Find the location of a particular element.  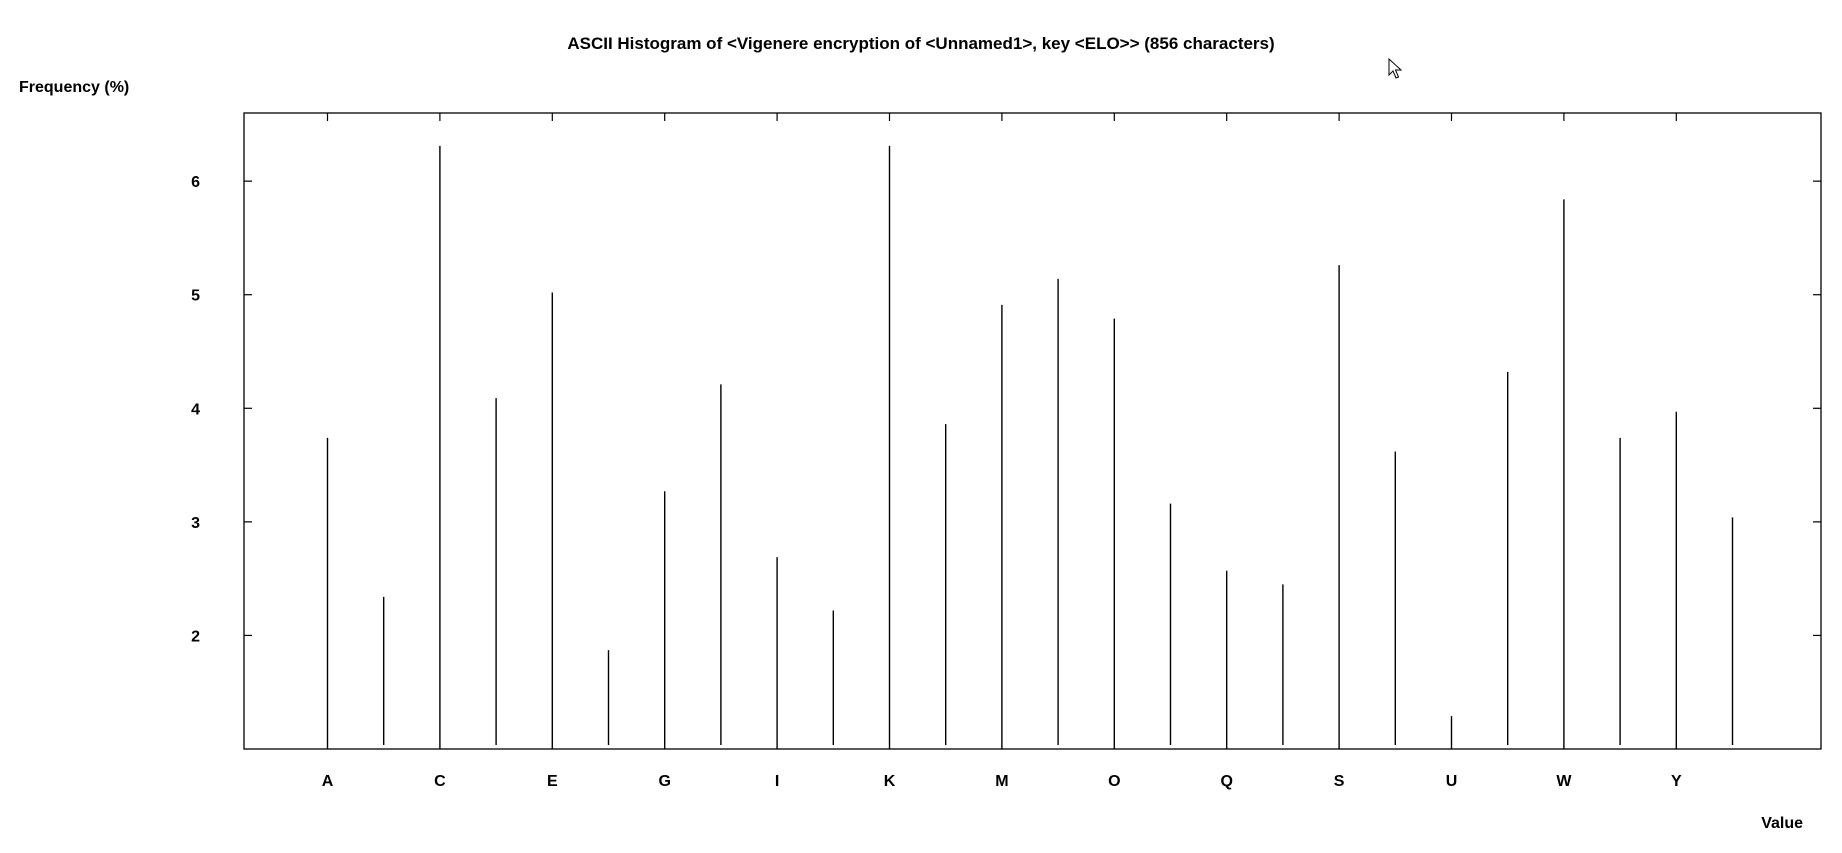

mouse-pointer-icon is located at coordinates (1395, 71).